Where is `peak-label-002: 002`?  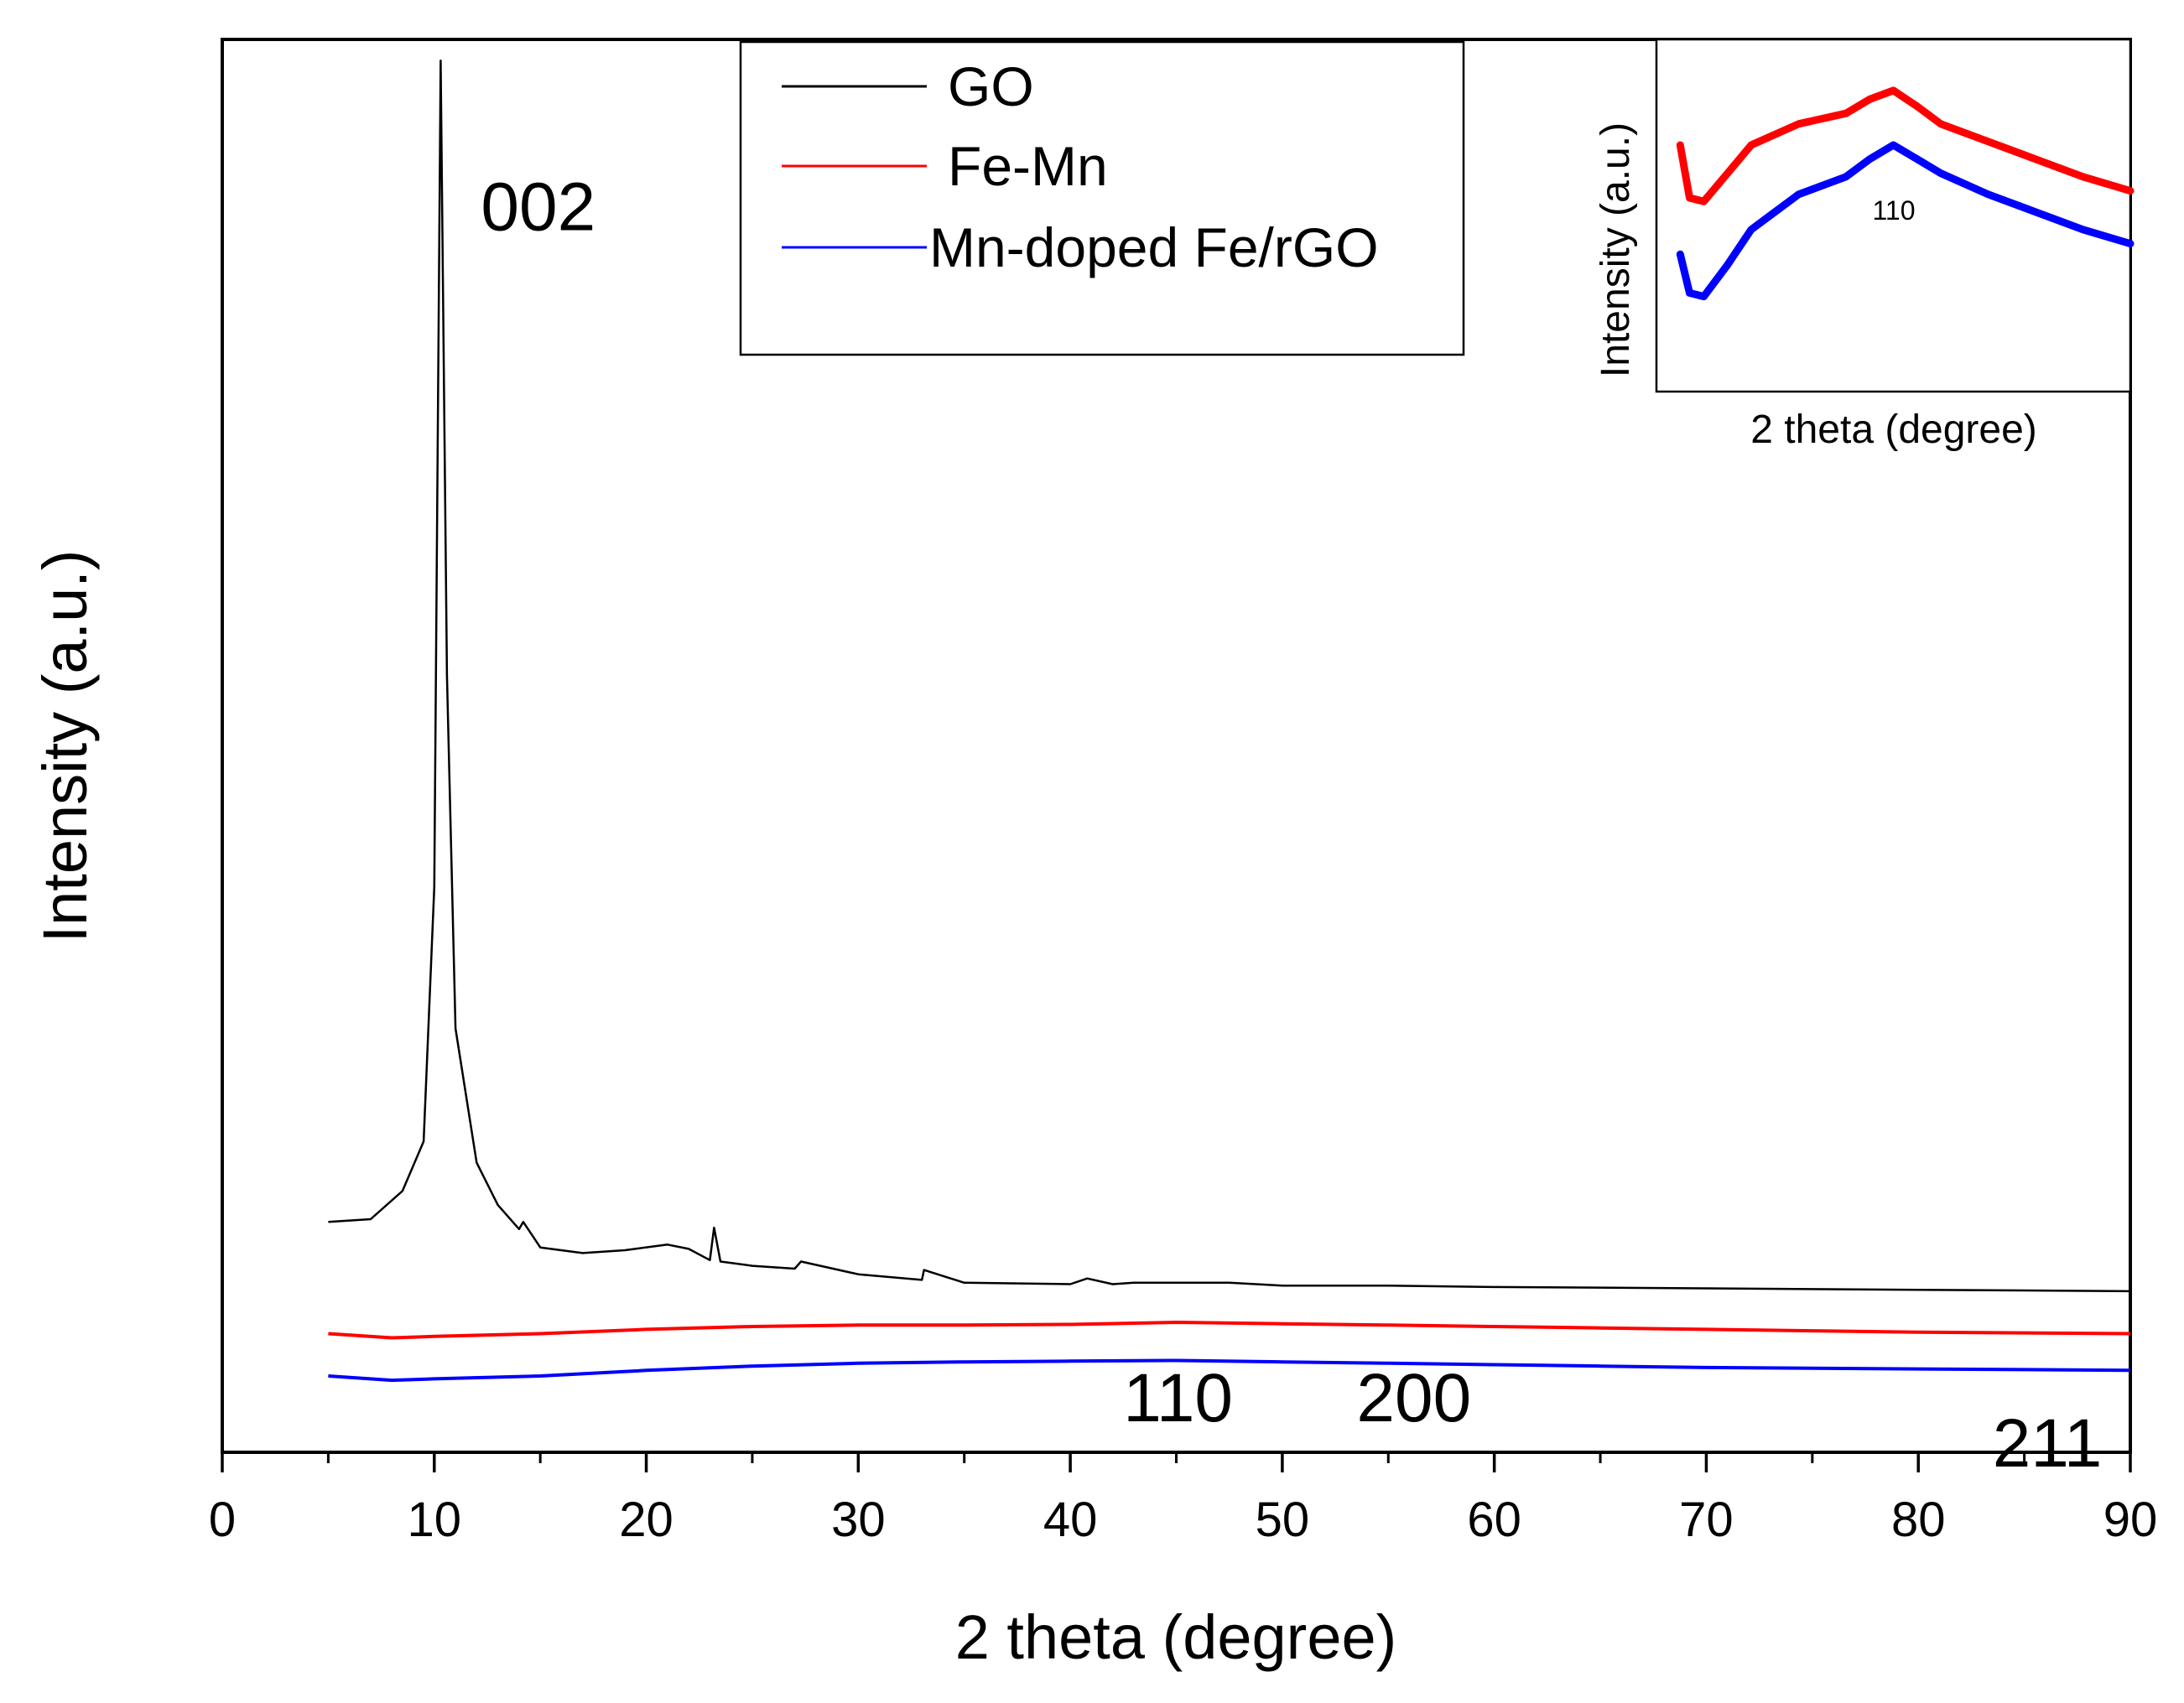
peak-label-002: 002 is located at coordinates (538, 207).